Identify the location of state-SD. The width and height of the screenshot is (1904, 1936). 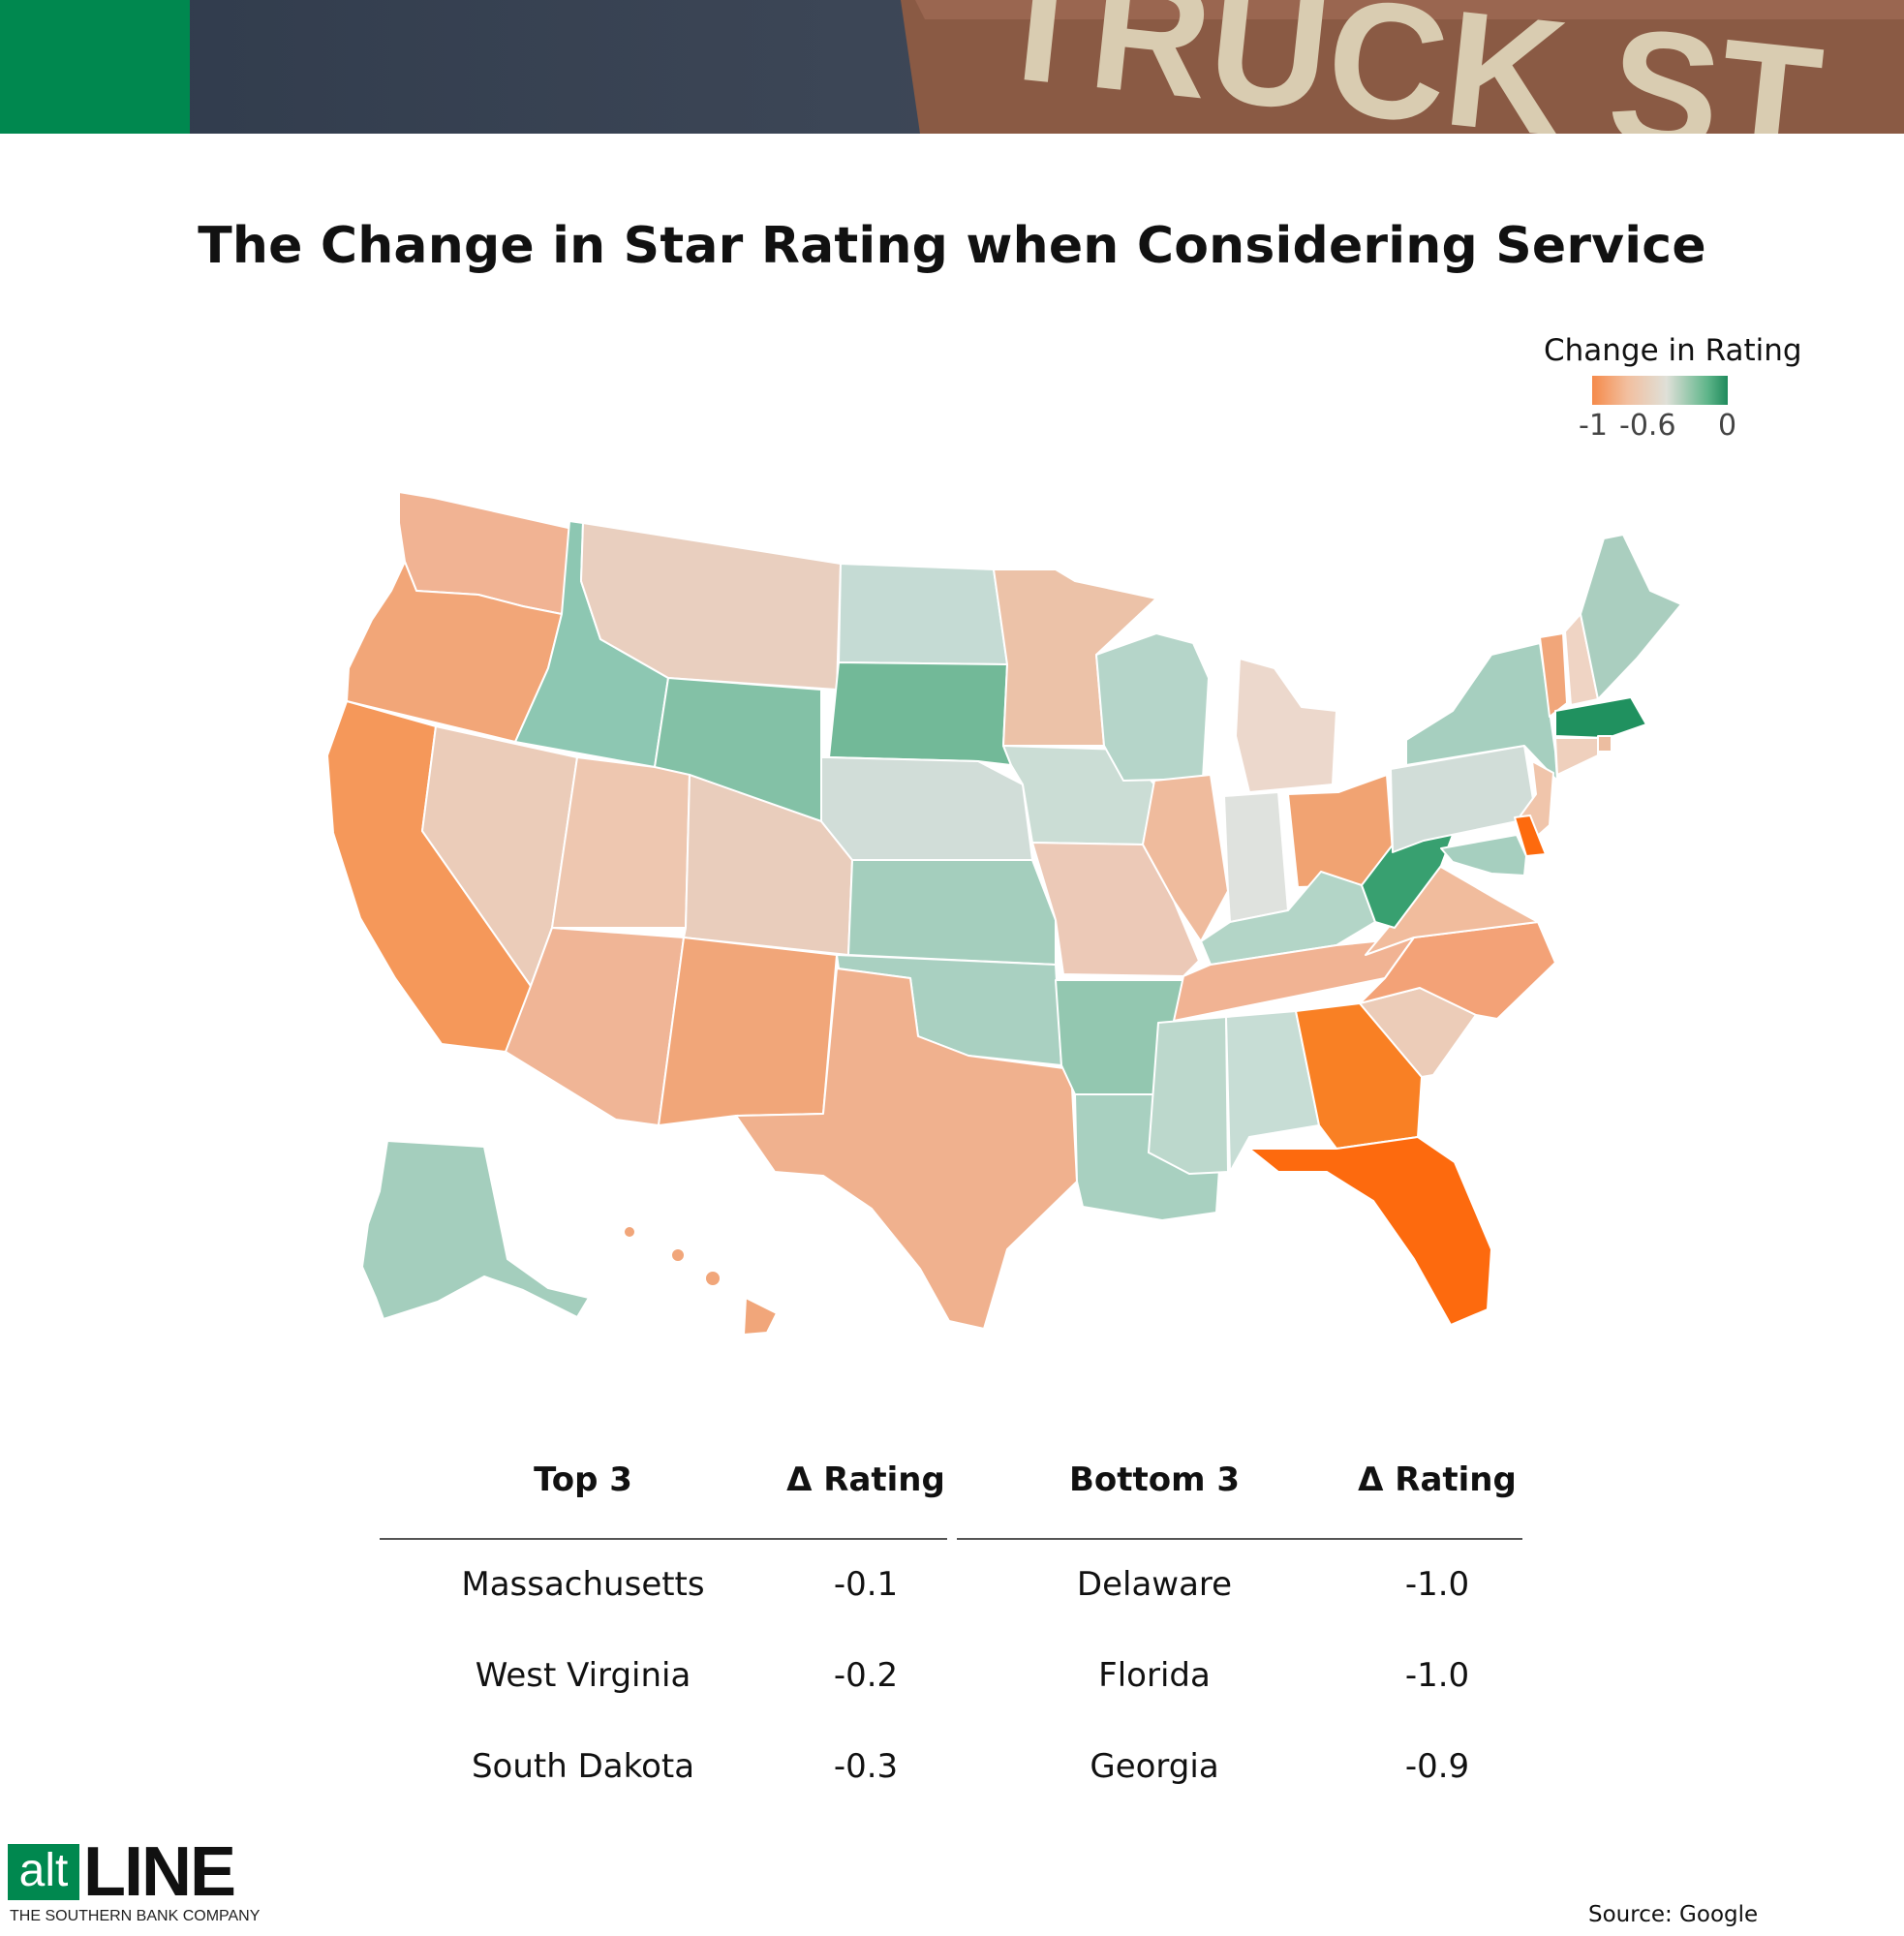
(920, 713).